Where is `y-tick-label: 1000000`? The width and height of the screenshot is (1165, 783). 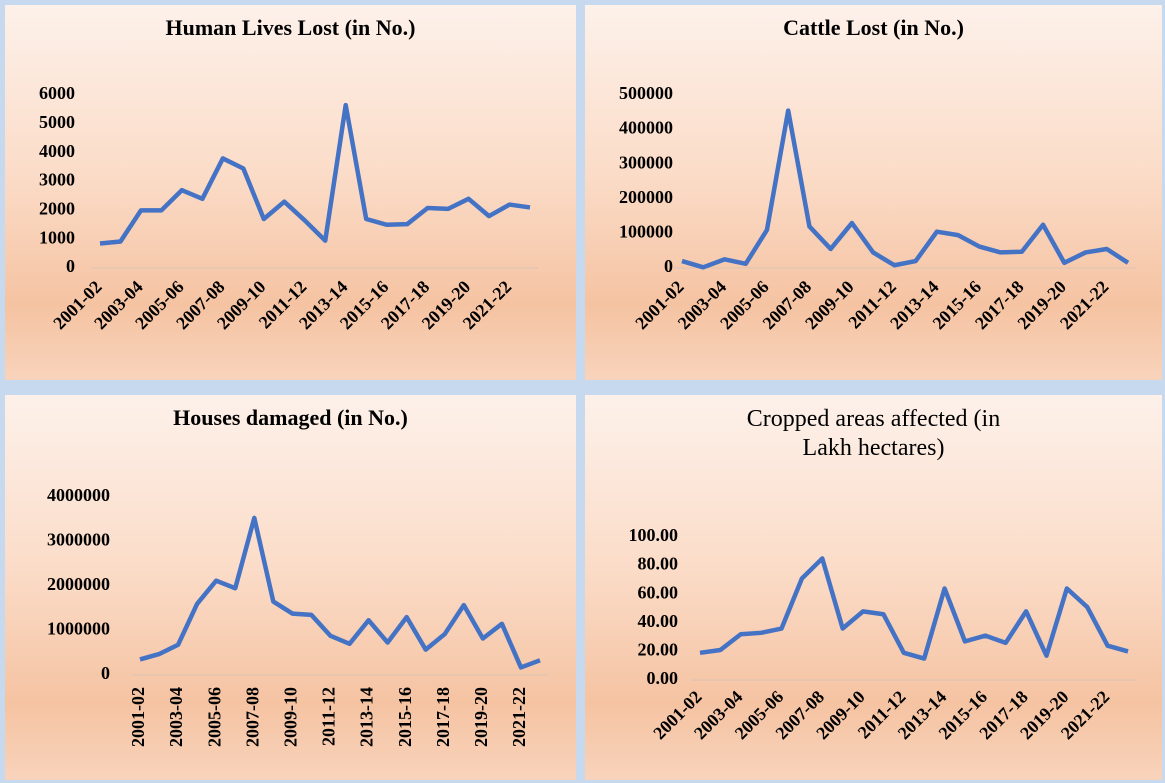 y-tick-label: 1000000 is located at coordinates (78, 629).